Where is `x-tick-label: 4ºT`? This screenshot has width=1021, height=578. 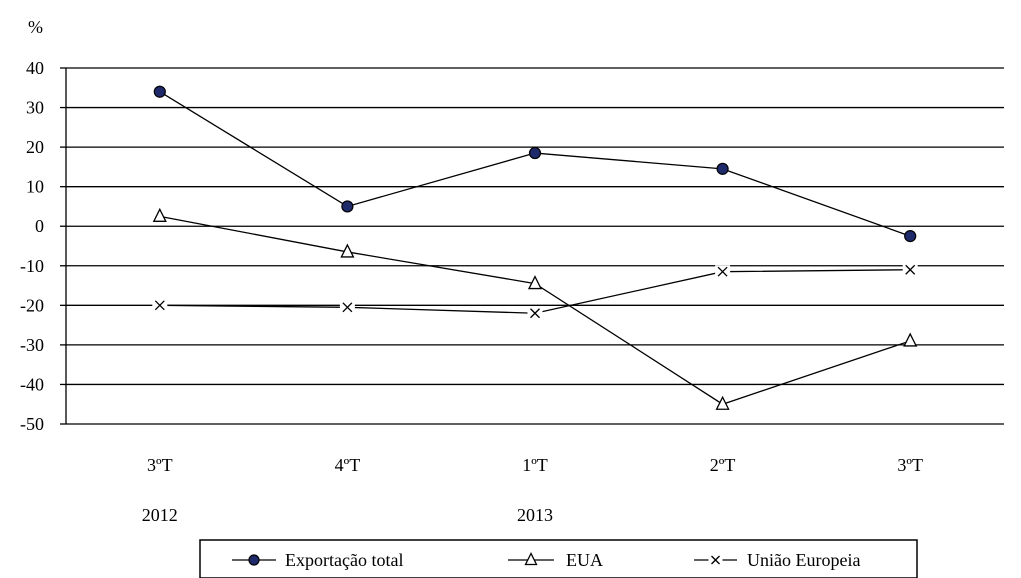
x-tick-label: 4ºT is located at coordinates (348, 465).